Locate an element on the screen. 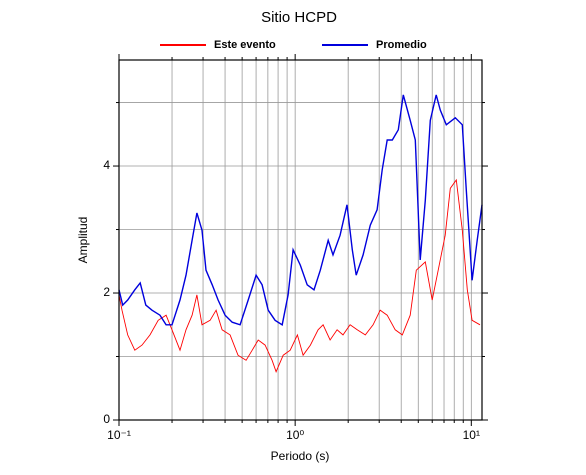 The height and width of the screenshot is (475, 586). y-tick-label: 4 is located at coordinates (106, 165).